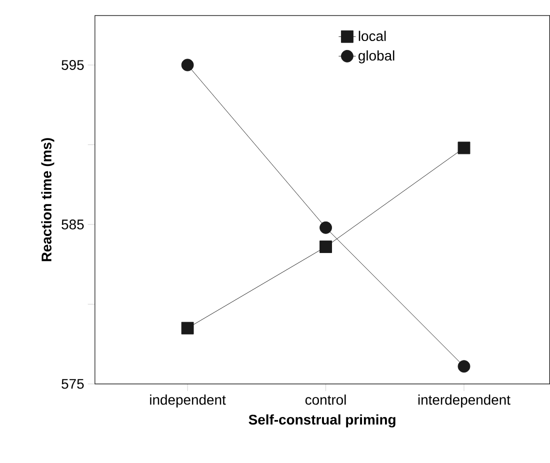 The height and width of the screenshot is (463, 550). What do you see at coordinates (372, 35) in the screenshot?
I see `legend-label: local` at bounding box center [372, 35].